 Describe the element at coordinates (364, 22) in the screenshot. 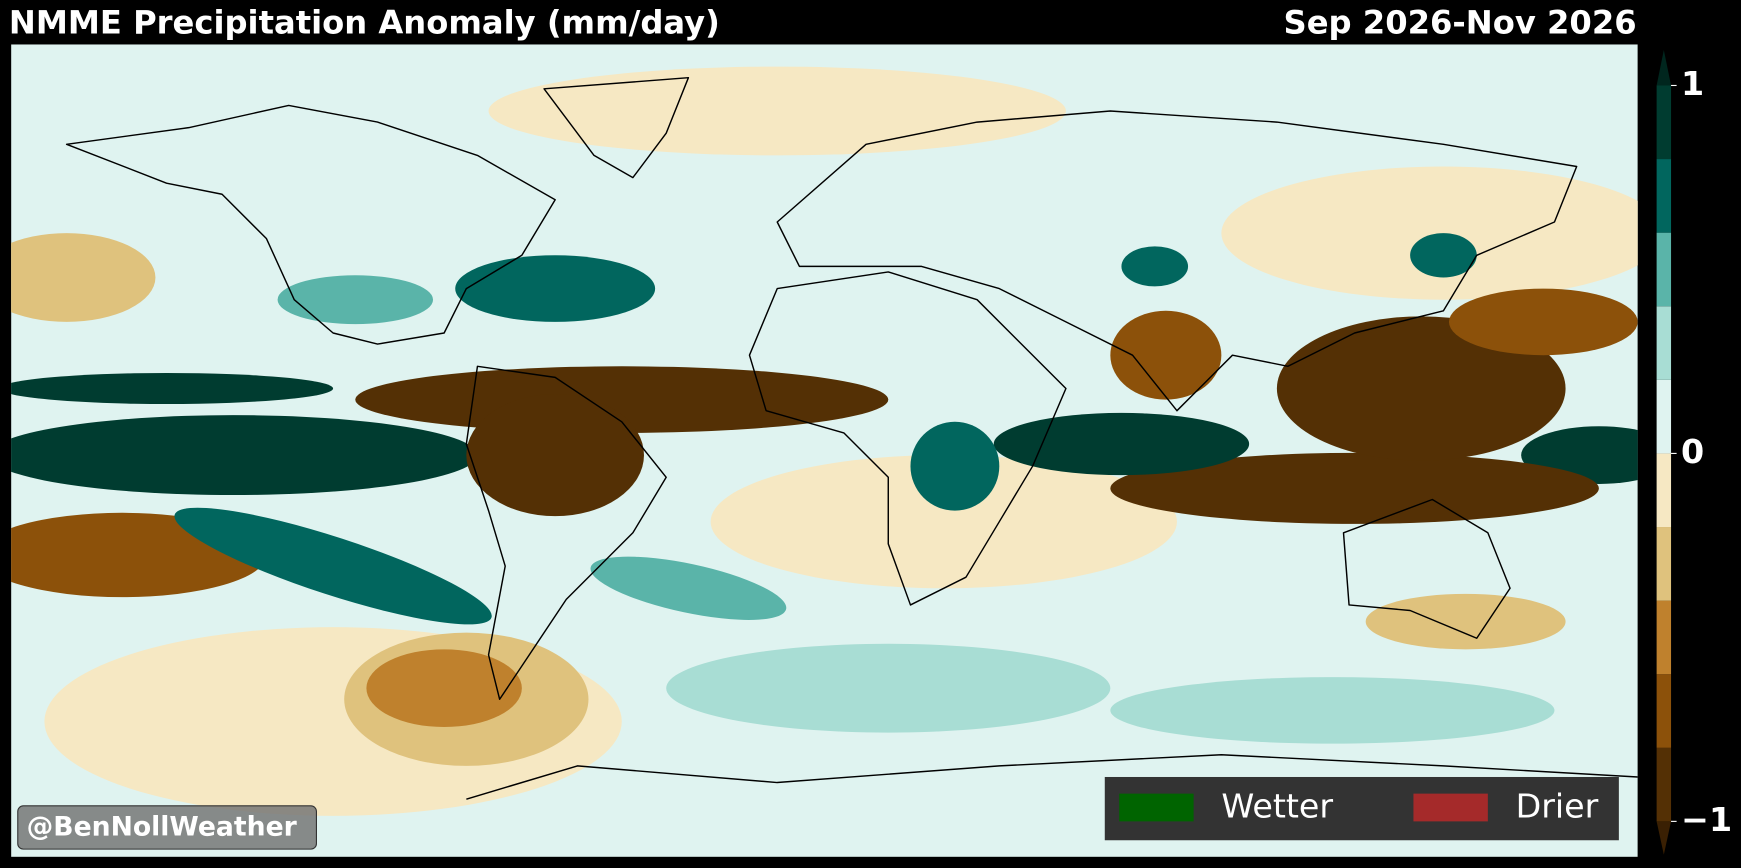

I see `title: NMME Precipitation Anomaly (mm/day)` at that location.